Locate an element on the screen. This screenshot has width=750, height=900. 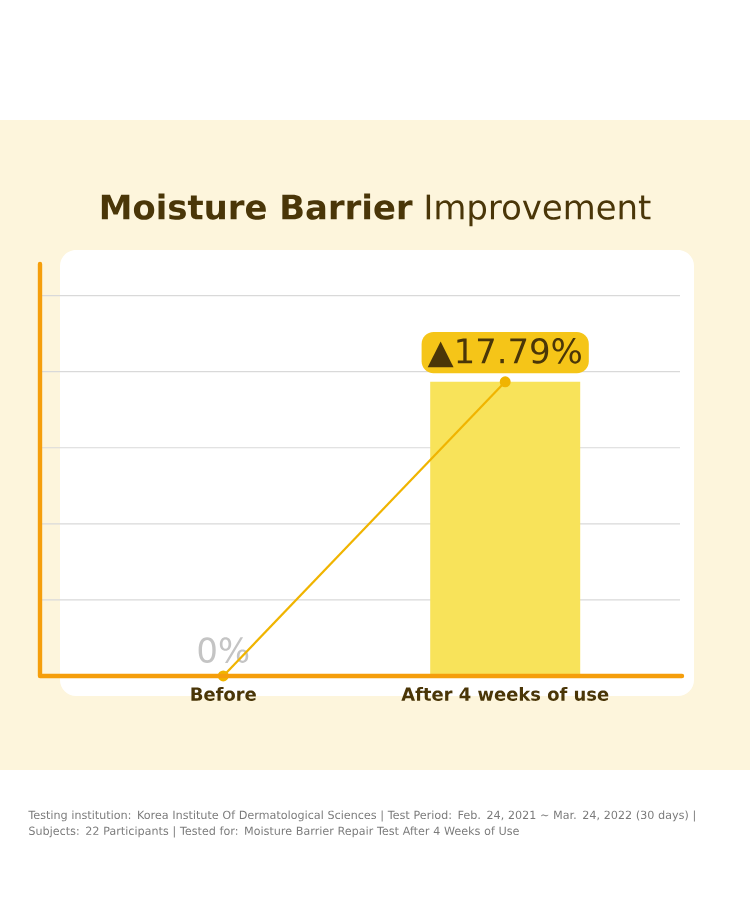
x-tick-label: Before is located at coordinates (223, 694).